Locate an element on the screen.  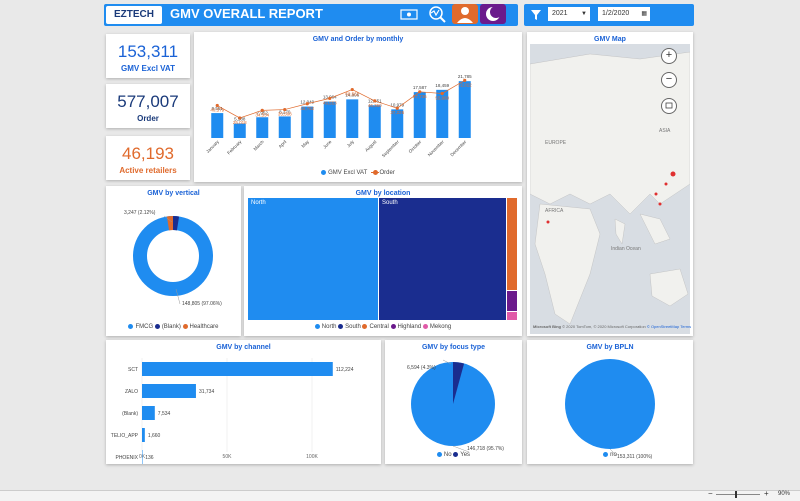
order-data-label: 37,226 is located at coordinates (397, 112).